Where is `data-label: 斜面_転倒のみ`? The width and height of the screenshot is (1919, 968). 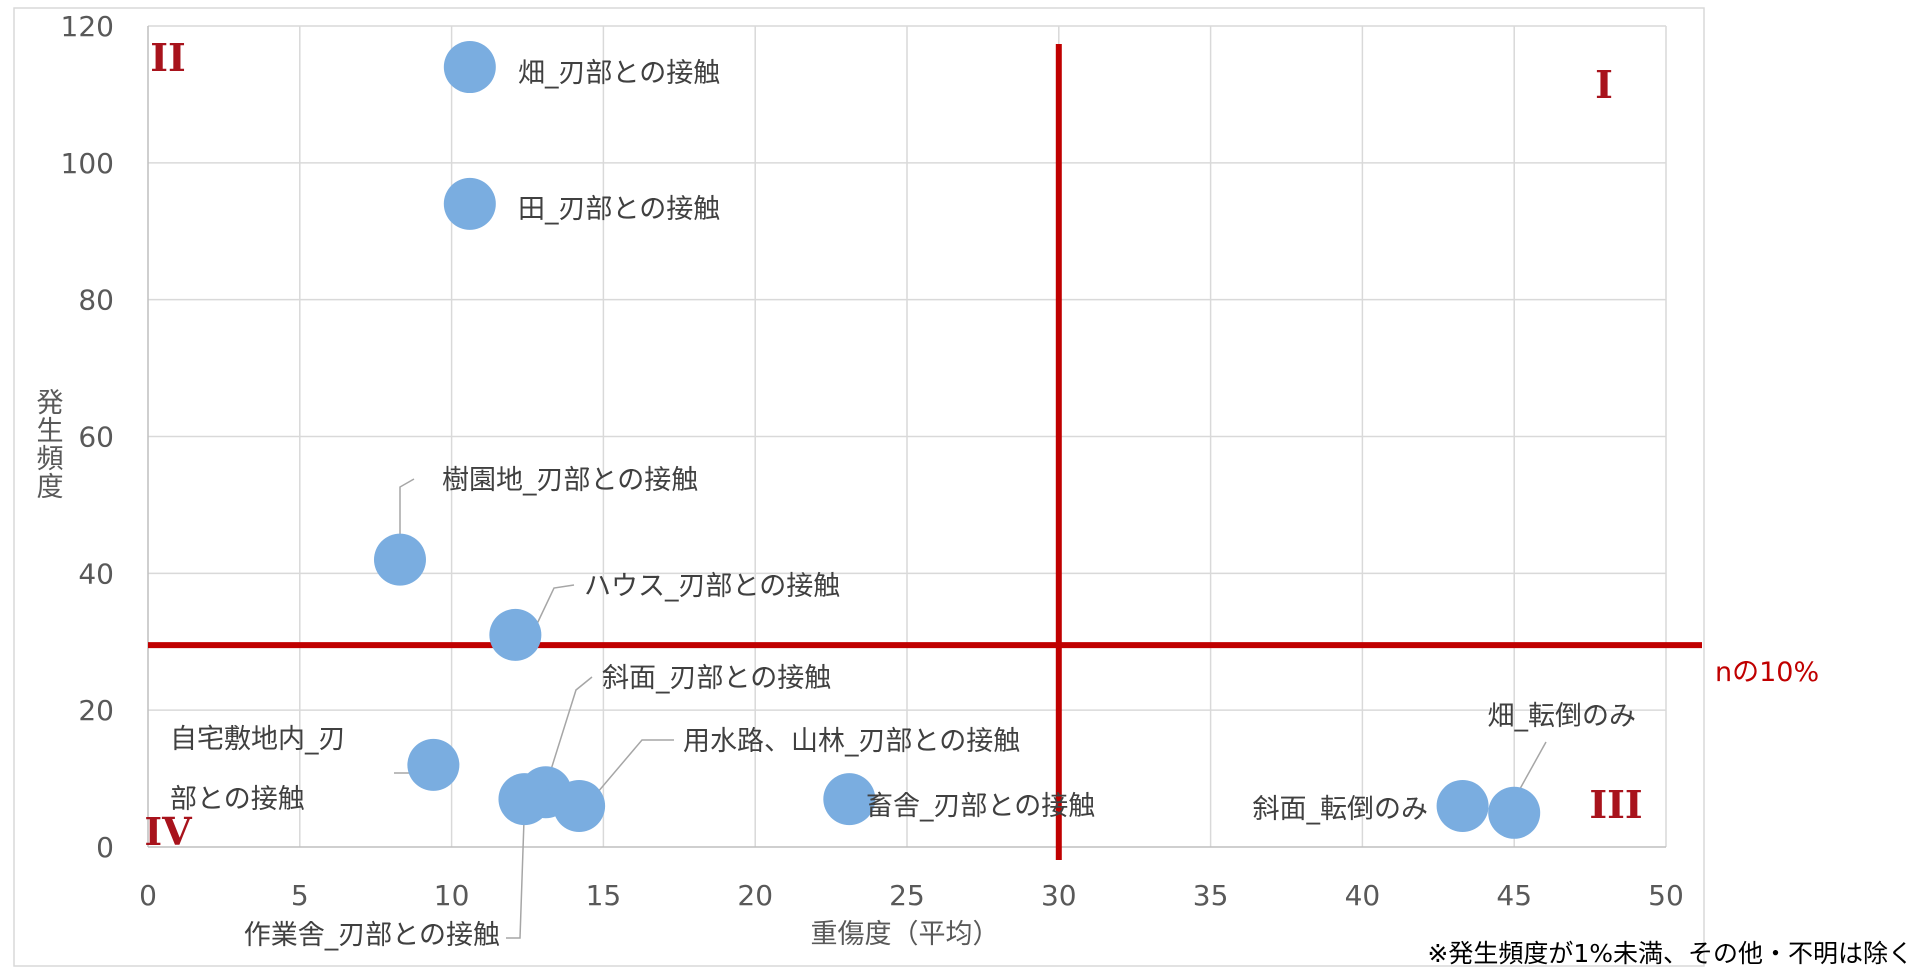
data-label: 斜面_転倒のみ is located at coordinates (1341, 809).